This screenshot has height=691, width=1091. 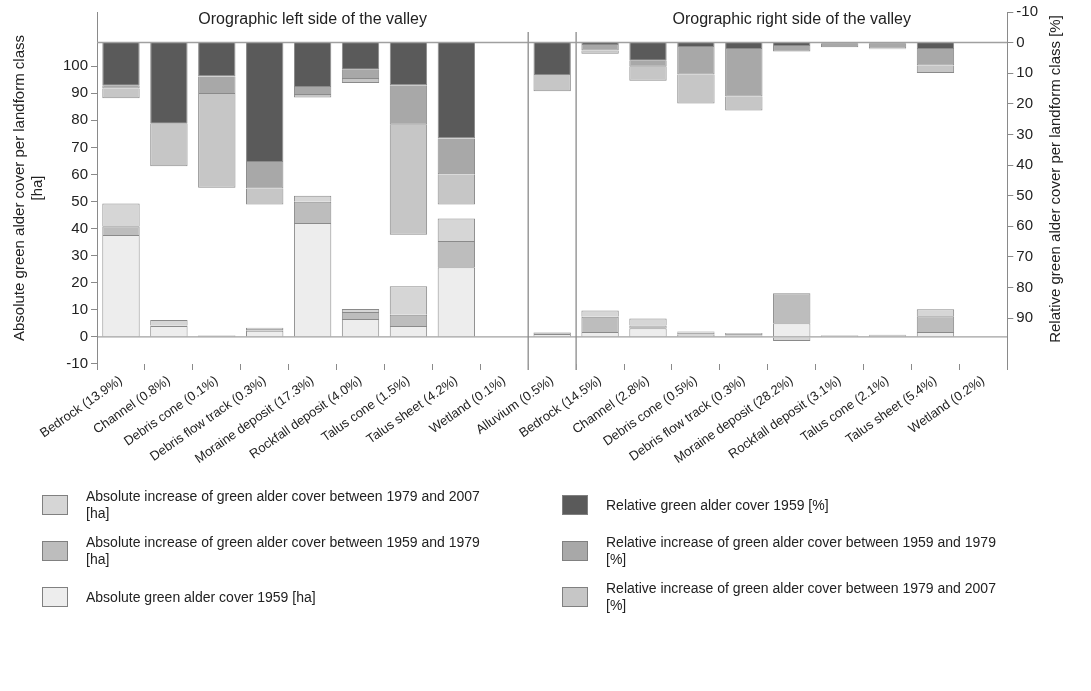 I want to click on y-tick-label: 30, so click(x=80, y=254).